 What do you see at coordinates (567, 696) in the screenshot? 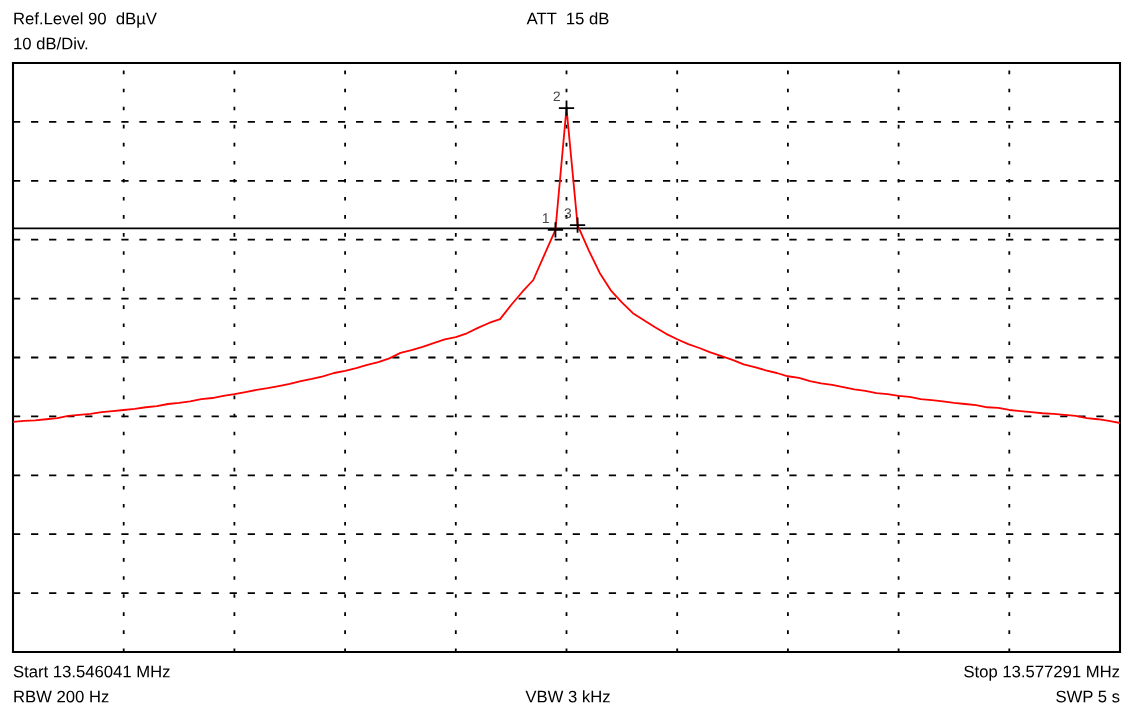
I see `text: VBW 3 kHz` at bounding box center [567, 696].